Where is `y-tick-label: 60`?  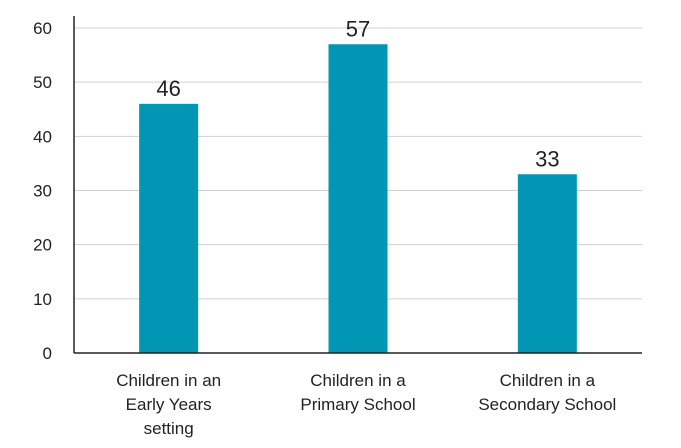
y-tick-label: 60 is located at coordinates (42, 28).